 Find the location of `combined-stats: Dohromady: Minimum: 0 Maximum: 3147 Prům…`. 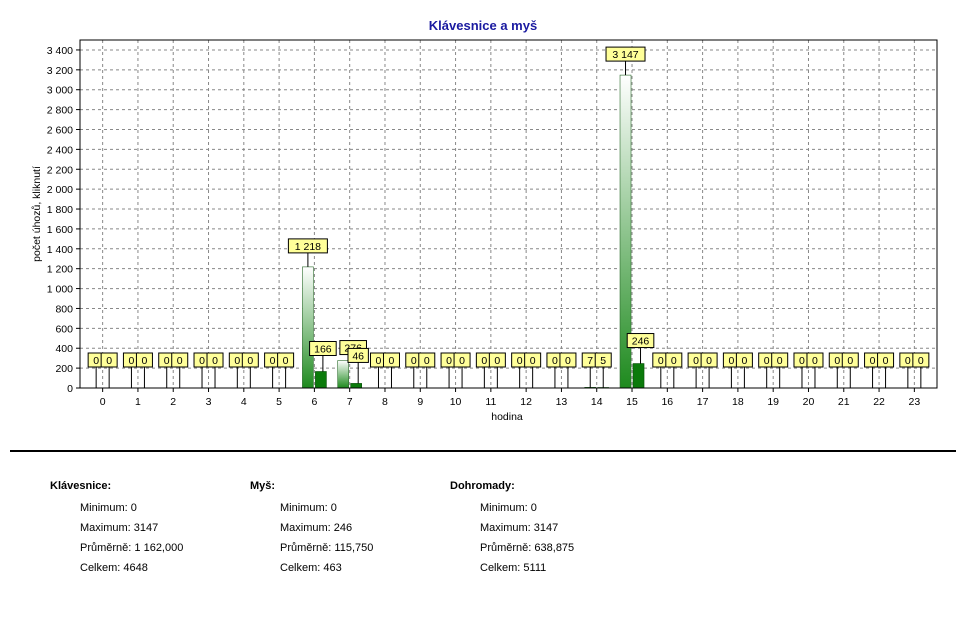

combined-stats: Dohromady: Minimum: 0 Maximum: 3147 Prům… is located at coordinates (512, 529).